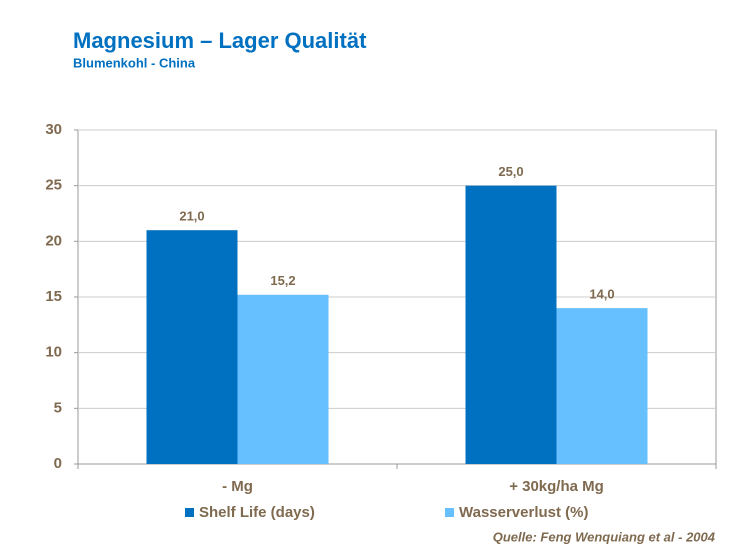 Image resolution: width=730 pixels, height=548 pixels. What do you see at coordinates (510, 171) in the screenshot?
I see `value-label: 25,0` at bounding box center [510, 171].